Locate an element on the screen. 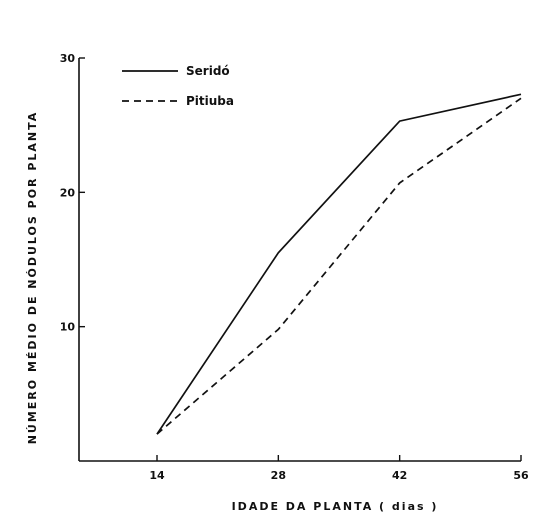  x-axis-title: IDADE DA PLANTA ( dias ) is located at coordinates (335, 506).